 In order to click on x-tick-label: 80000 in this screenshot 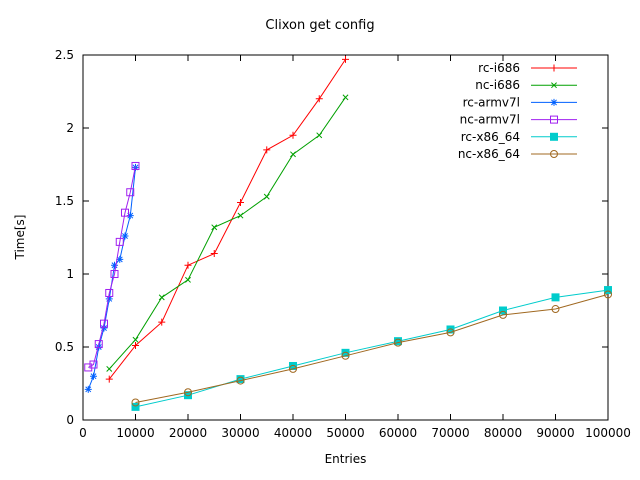, I will do `click(503, 433)`.